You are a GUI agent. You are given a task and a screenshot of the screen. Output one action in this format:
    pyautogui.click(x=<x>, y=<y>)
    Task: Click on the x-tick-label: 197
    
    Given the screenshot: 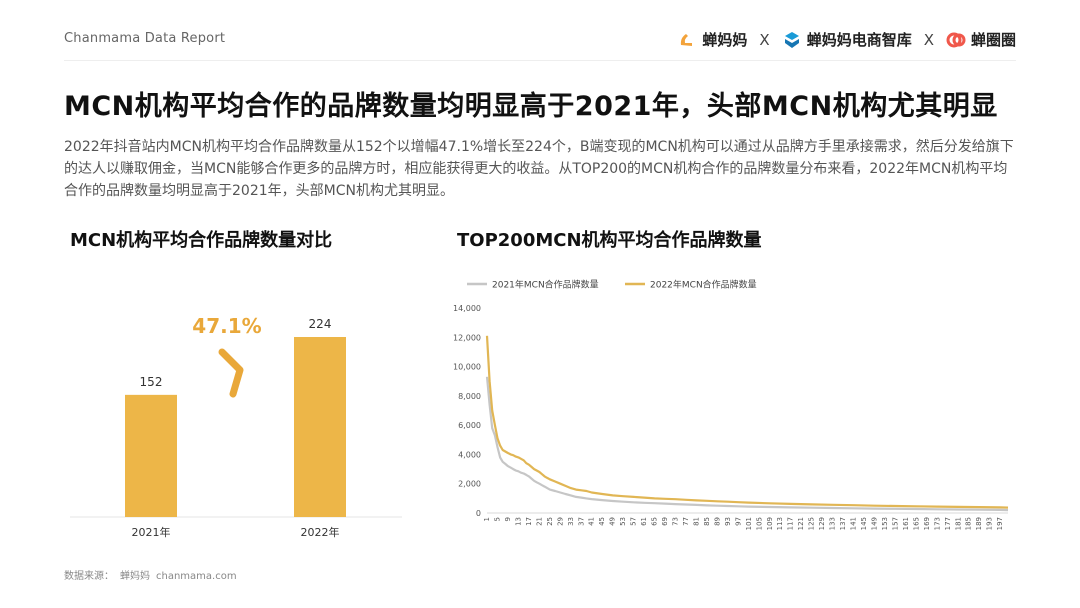 What is the action you would take?
    pyautogui.click(x=1000, y=523)
    